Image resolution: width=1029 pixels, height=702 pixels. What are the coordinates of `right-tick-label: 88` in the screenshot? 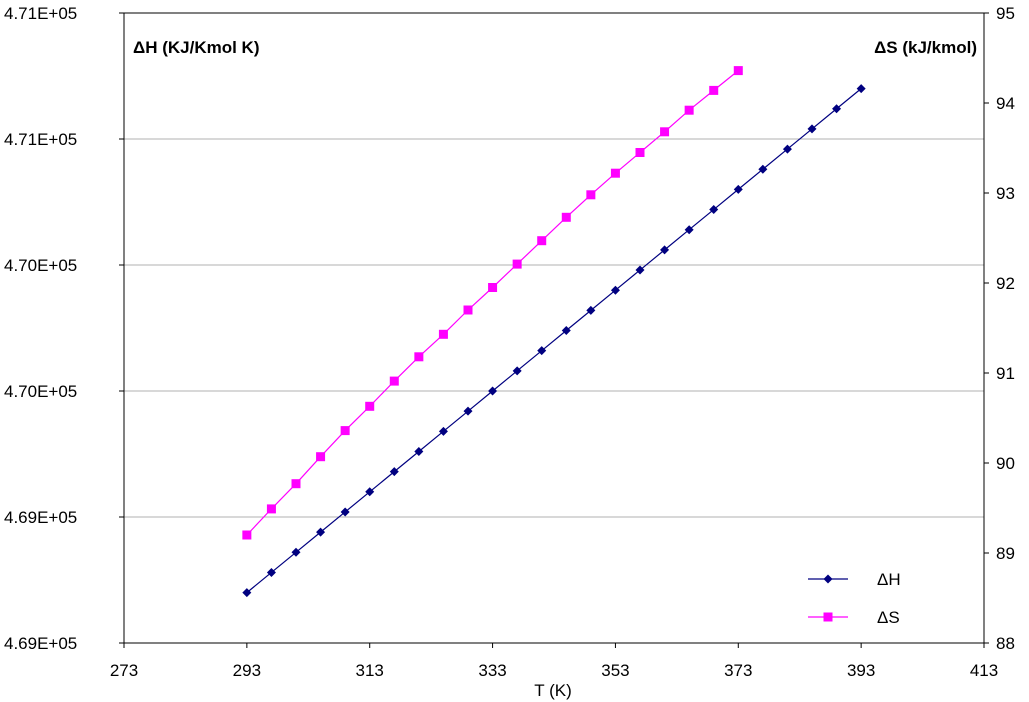 It's located at (1005, 643).